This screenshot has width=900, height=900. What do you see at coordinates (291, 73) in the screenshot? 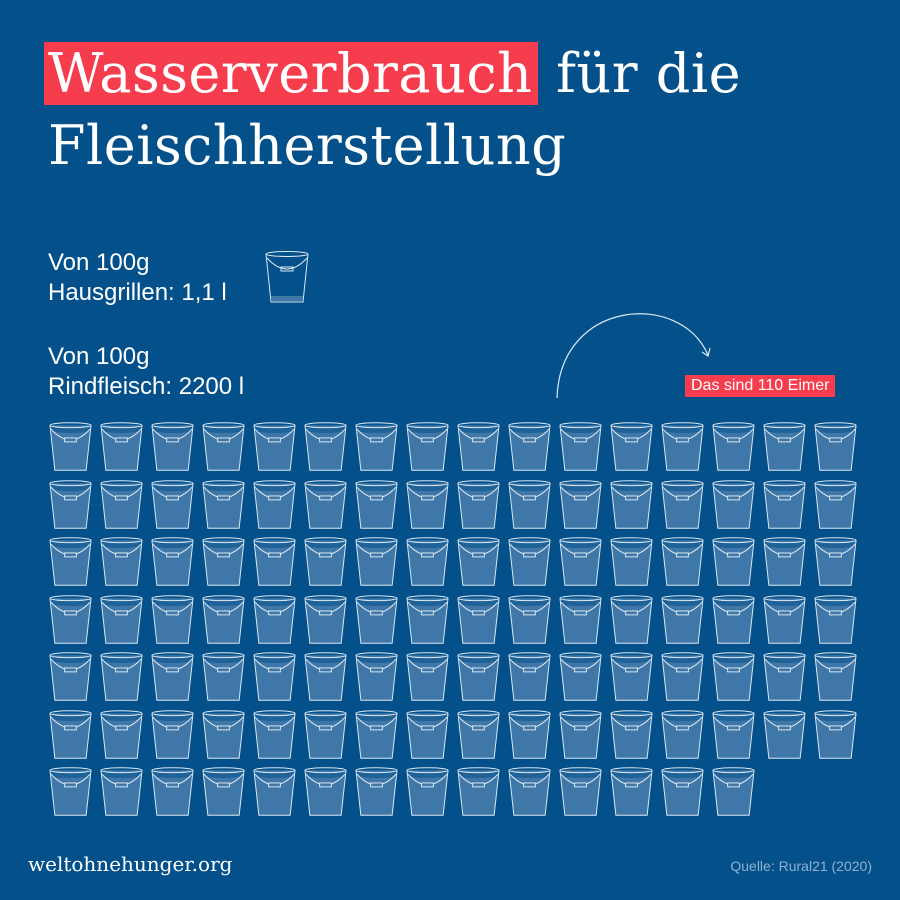
I see `title-highlight: Wasserverbrauch` at bounding box center [291, 73].